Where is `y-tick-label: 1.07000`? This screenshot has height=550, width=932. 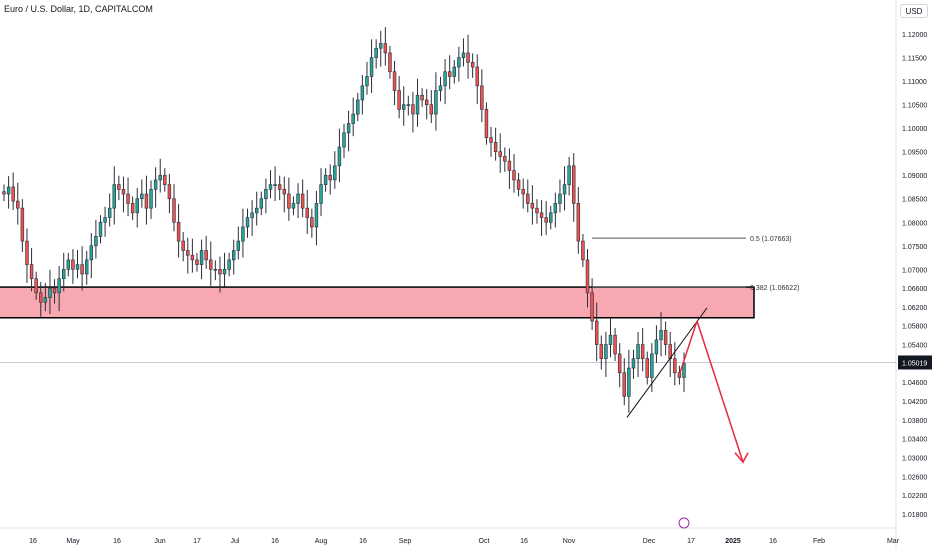 y-tick-label: 1.07000 is located at coordinates (914, 270).